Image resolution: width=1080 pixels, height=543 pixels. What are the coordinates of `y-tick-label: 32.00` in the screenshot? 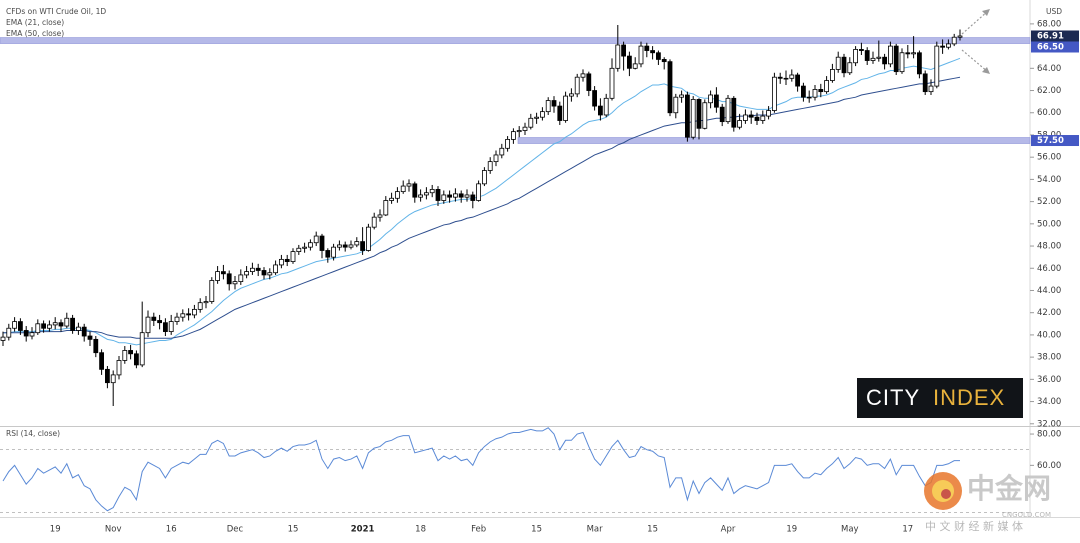 It's located at (1049, 424).